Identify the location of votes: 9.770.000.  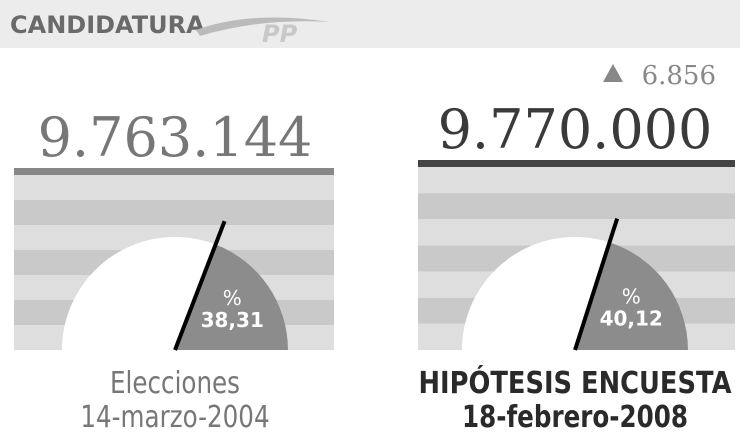
(575, 129).